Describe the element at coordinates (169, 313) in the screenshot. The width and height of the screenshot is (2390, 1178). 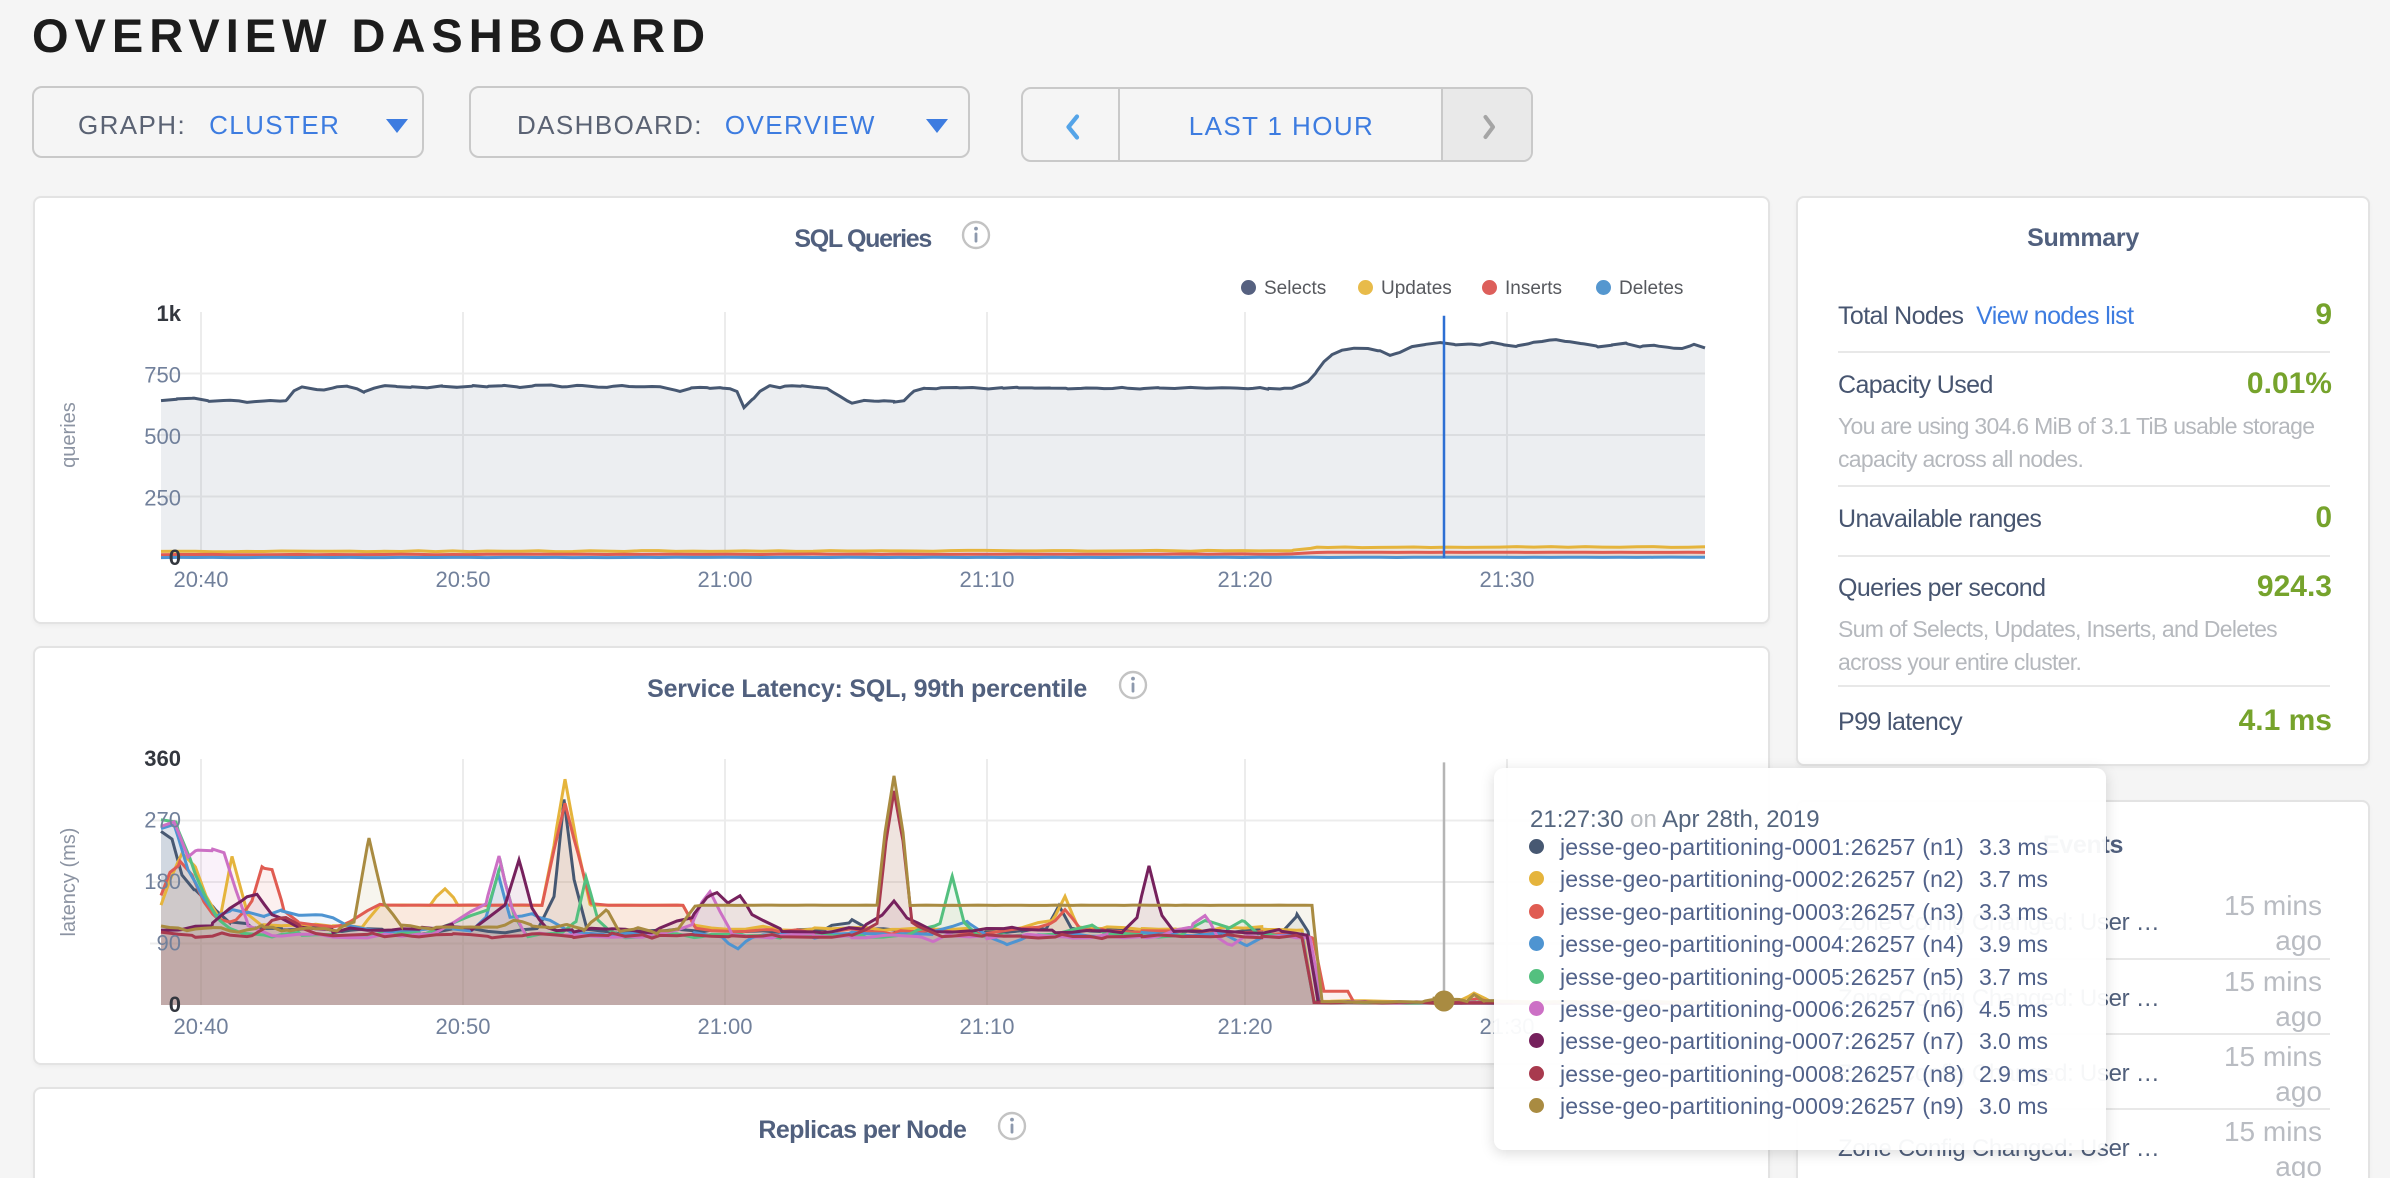
I see `svg-text: 1k` at that location.